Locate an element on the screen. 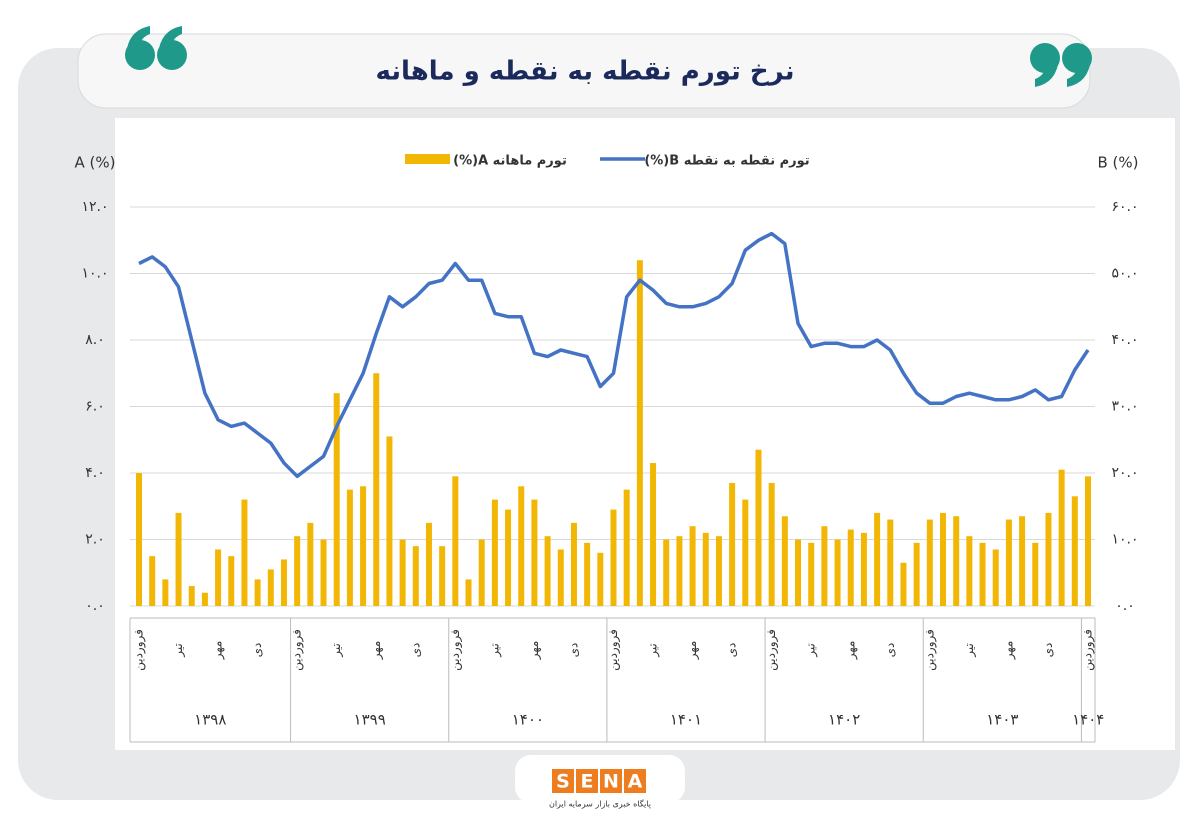  logo-letter: N is located at coordinates (611, 782).